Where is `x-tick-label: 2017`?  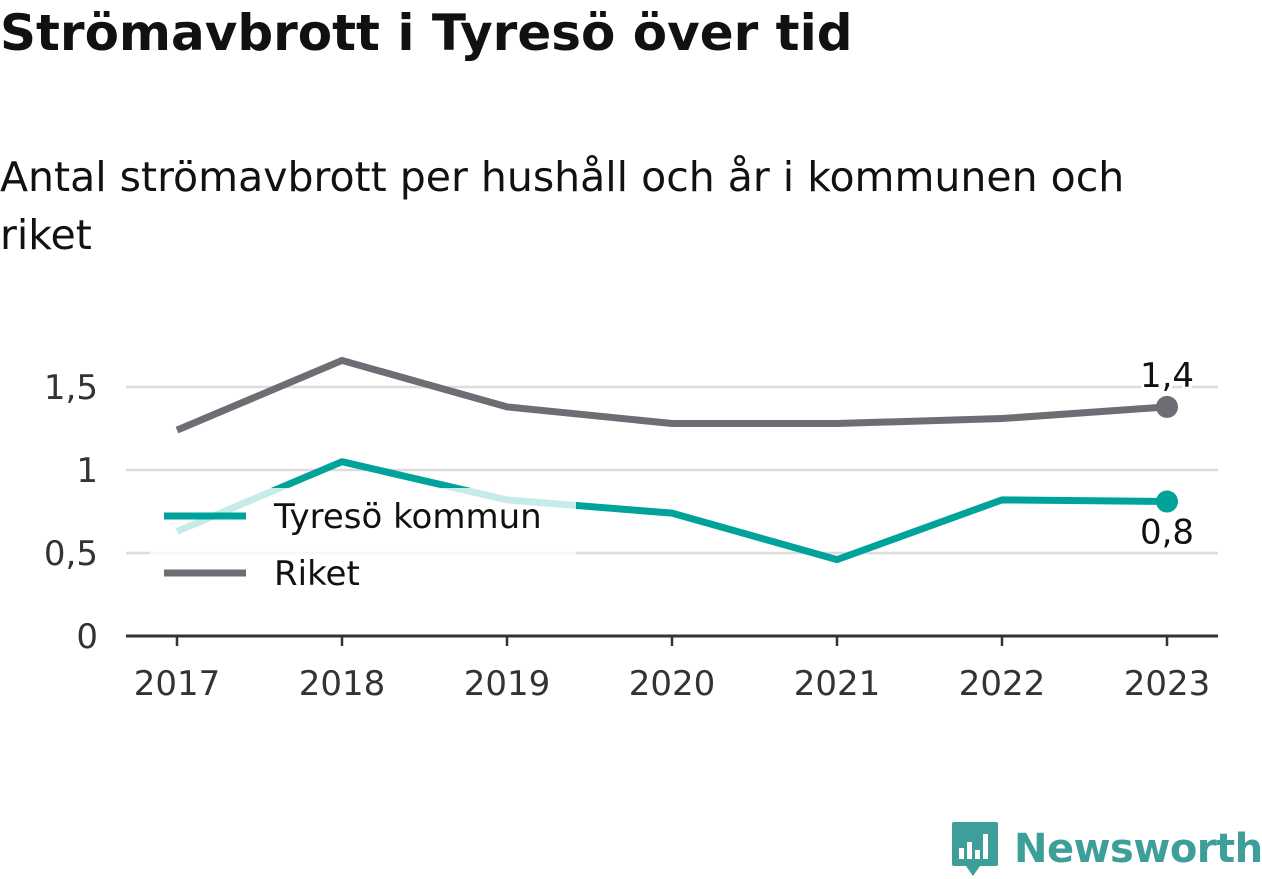
x-tick-label: 2017 is located at coordinates (177, 684).